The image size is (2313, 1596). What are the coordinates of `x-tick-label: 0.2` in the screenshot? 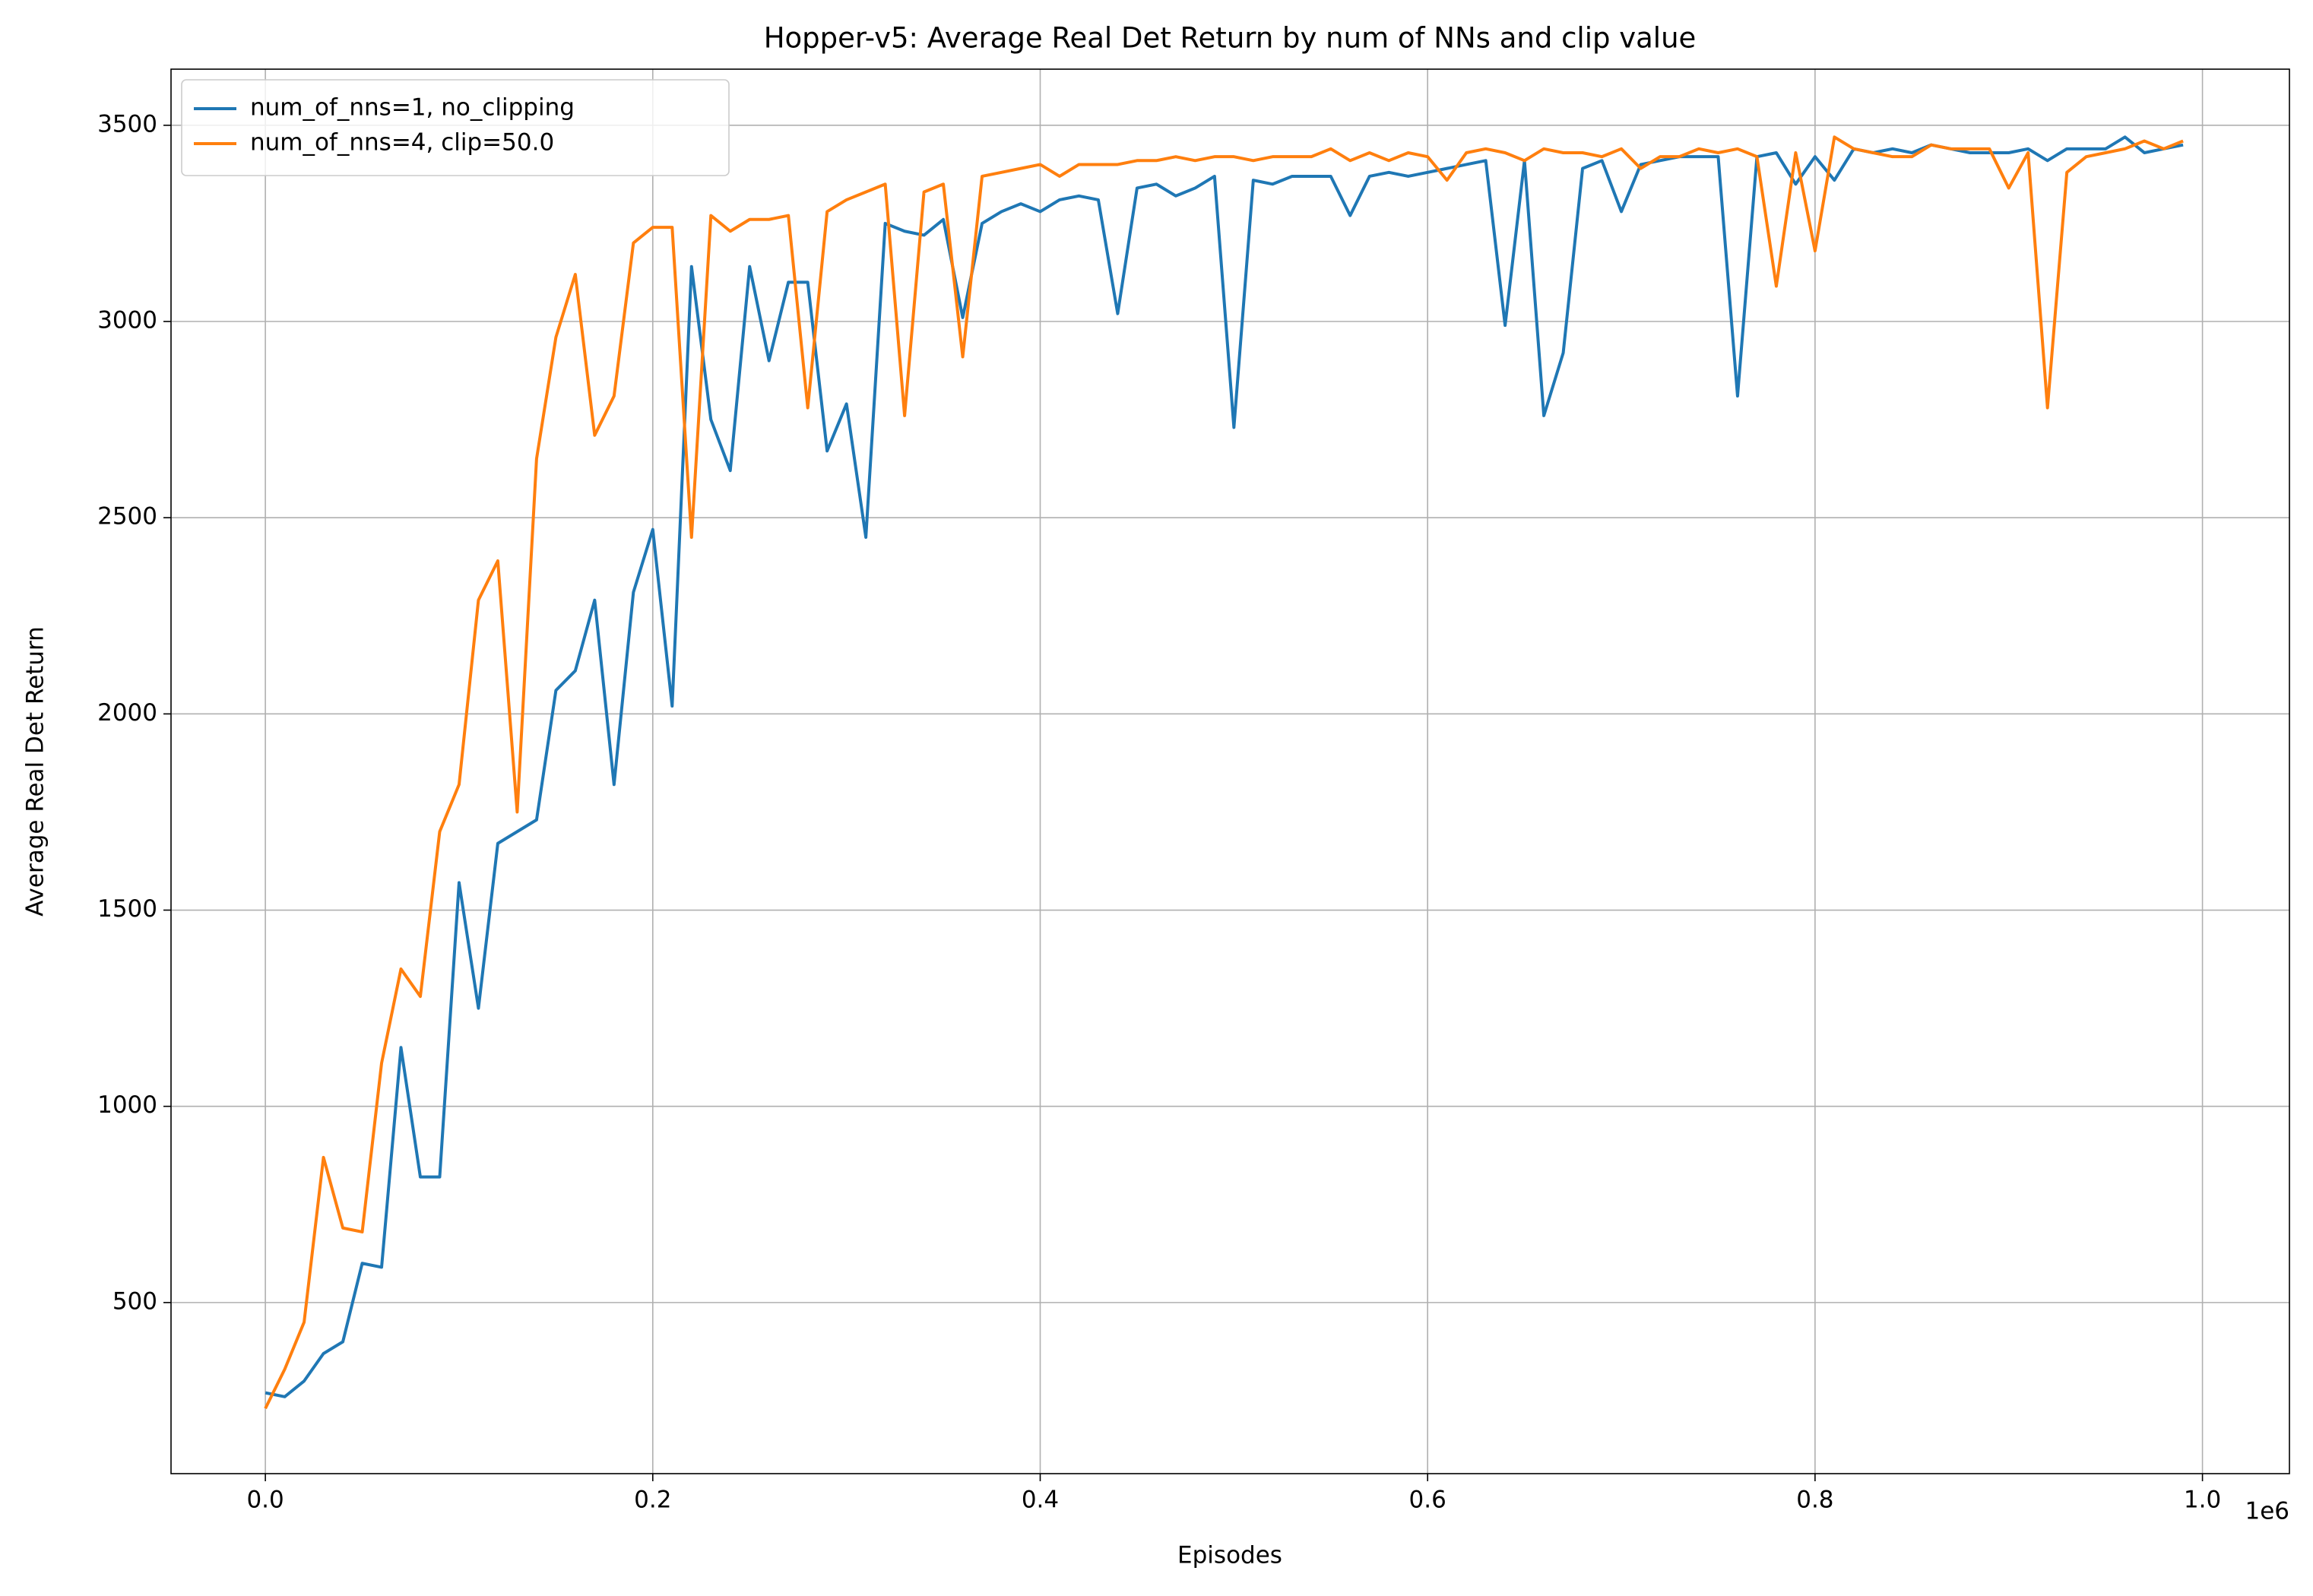 It's located at (652, 1501).